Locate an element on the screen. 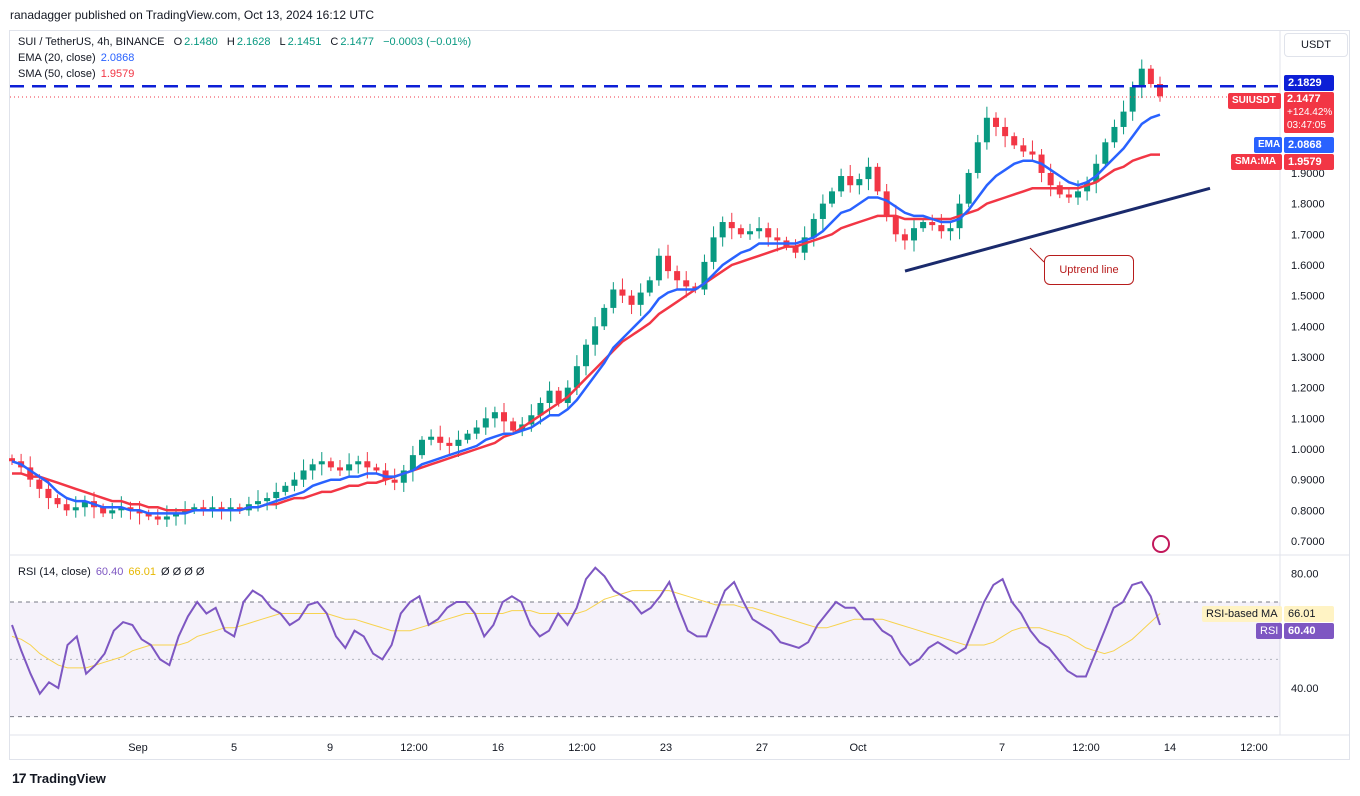  rsi-legend-value: 60.40 is located at coordinates (109, 572).